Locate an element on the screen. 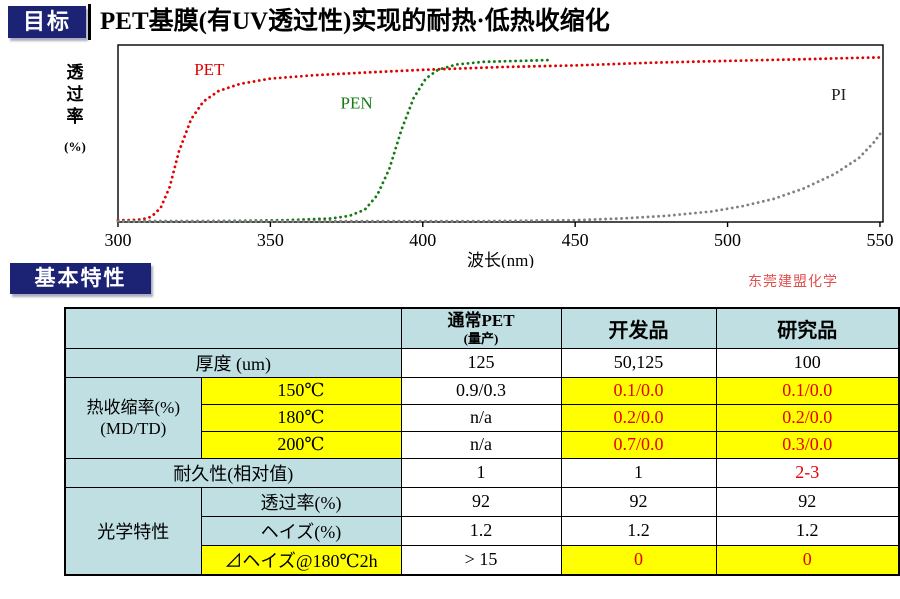 This screenshot has height=599, width=900. y-axis-label-char: 过 is located at coordinates (75, 94).